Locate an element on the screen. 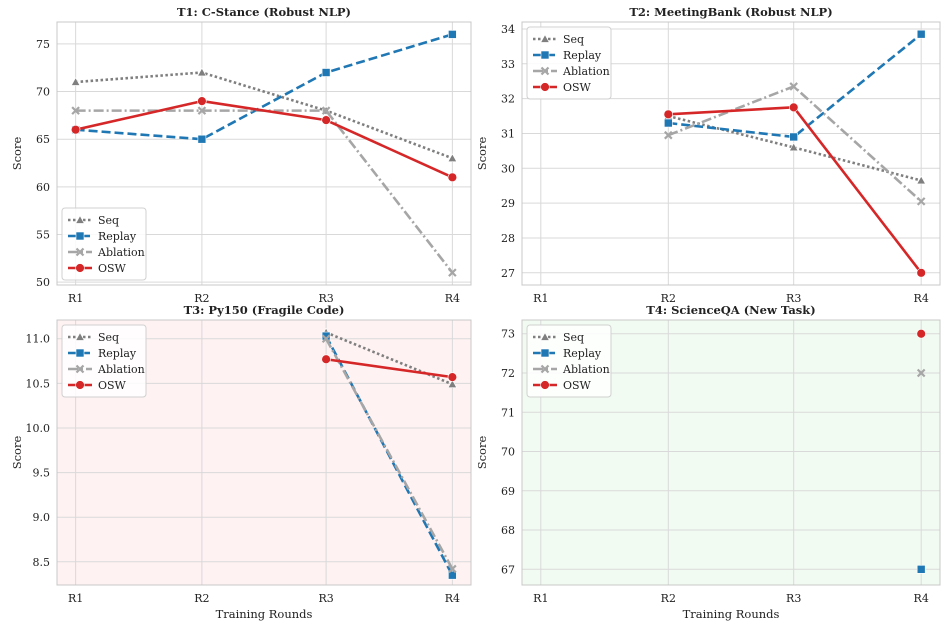  panel-2-legend-box is located at coordinates (569, 63).